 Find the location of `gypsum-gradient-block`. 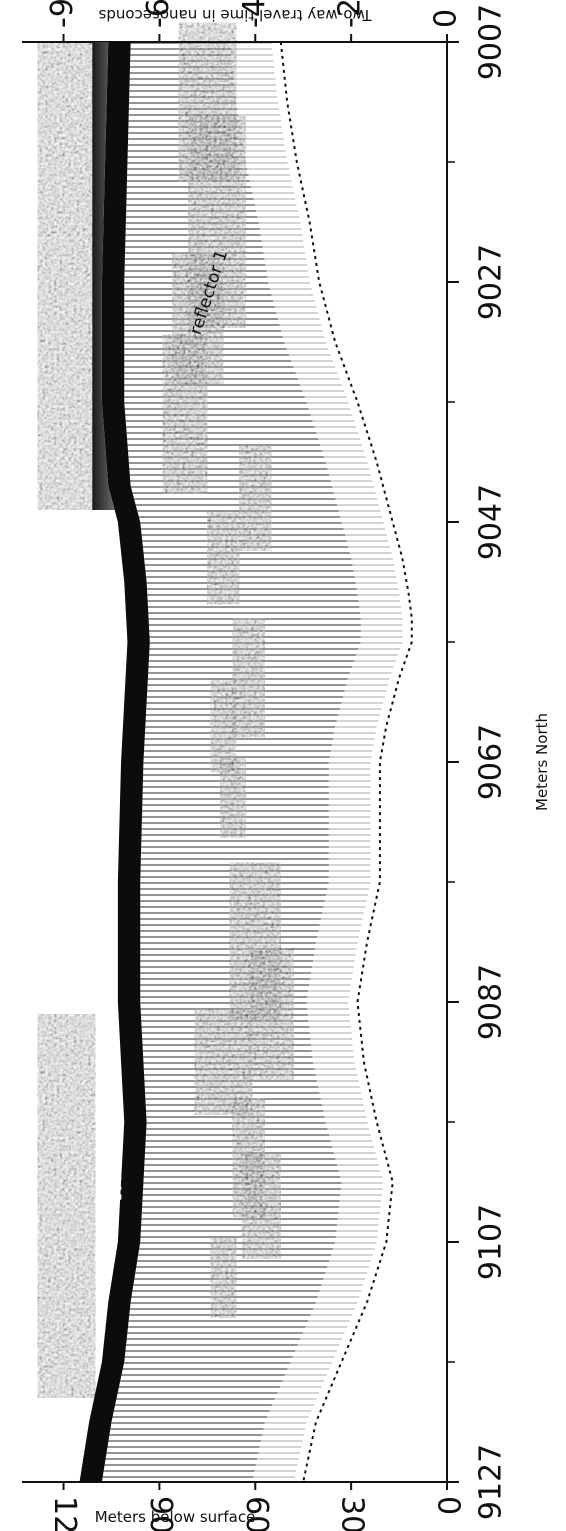

gypsum-gradient-block is located at coordinates (103, 276).